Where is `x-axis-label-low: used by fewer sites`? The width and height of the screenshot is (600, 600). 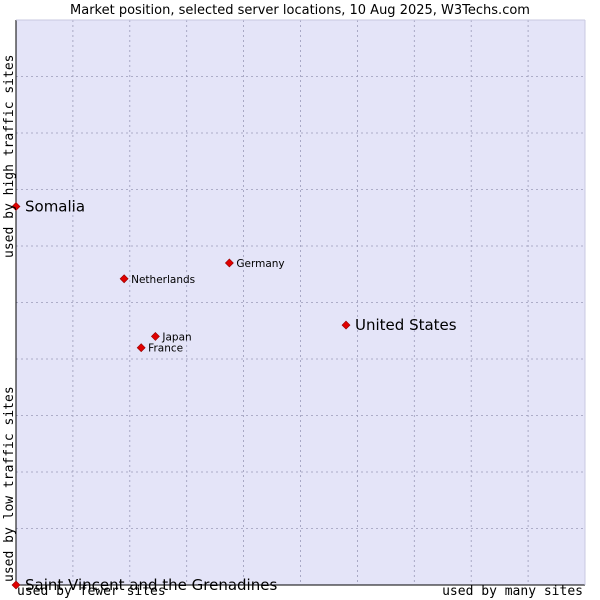
x-axis-label-low: used by fewer sites is located at coordinates (91, 591).